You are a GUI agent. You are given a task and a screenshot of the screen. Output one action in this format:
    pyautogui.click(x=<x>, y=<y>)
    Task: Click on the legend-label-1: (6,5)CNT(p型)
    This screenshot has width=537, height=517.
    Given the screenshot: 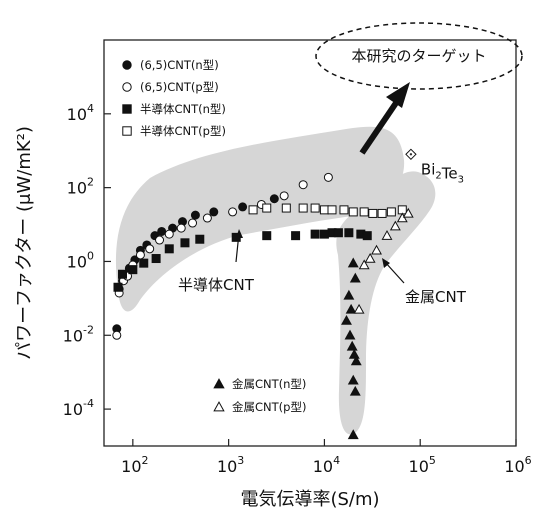 What is the action you would take?
    pyautogui.click(x=179, y=87)
    